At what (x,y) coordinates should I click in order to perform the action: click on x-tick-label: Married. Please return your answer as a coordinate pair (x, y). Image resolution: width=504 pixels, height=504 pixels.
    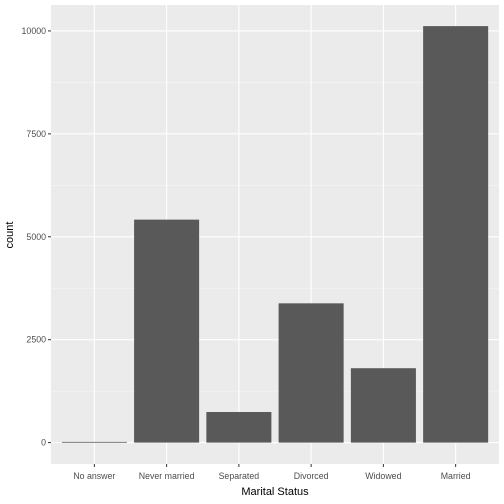
    Looking at the image, I should click on (456, 476).